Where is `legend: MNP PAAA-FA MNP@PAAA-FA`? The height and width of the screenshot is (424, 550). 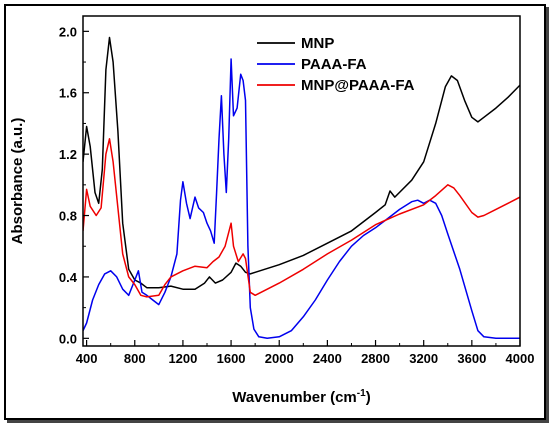
legend: MNP PAAA-FA MNP@PAAA-FA is located at coordinates (336, 64).